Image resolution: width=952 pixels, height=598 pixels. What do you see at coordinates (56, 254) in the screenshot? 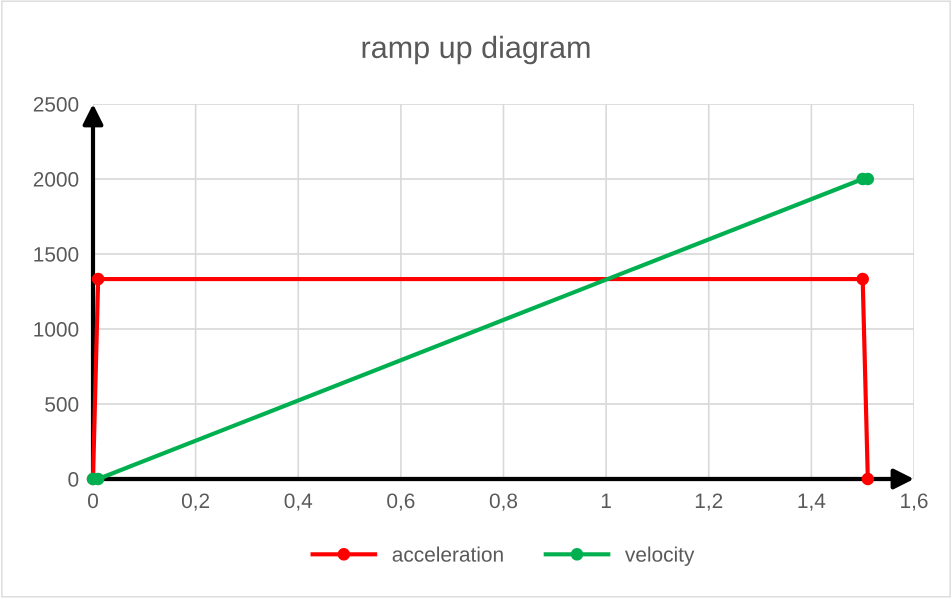
I see `y-tick-label: 1500` at bounding box center [56, 254].